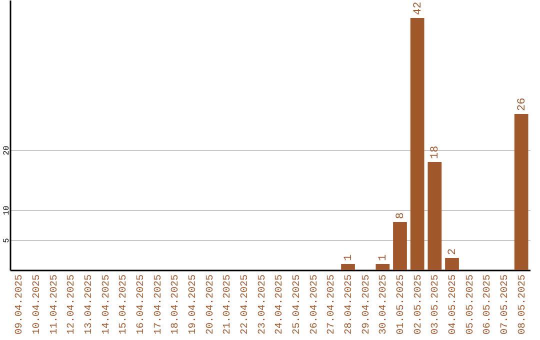 This screenshot has height=340, width=540. Describe the element at coordinates (349, 304) in the screenshot. I see `x-tick-label: 28.04.2025` at that location.